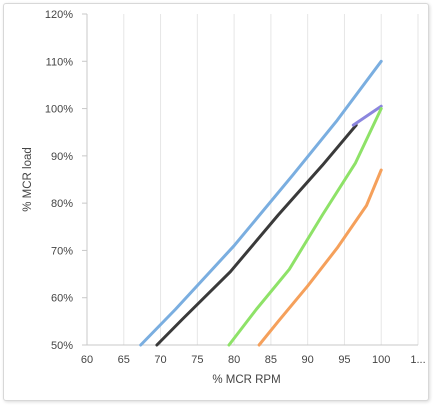  I want to click on y-tick-label: 120%, so click(59, 15).